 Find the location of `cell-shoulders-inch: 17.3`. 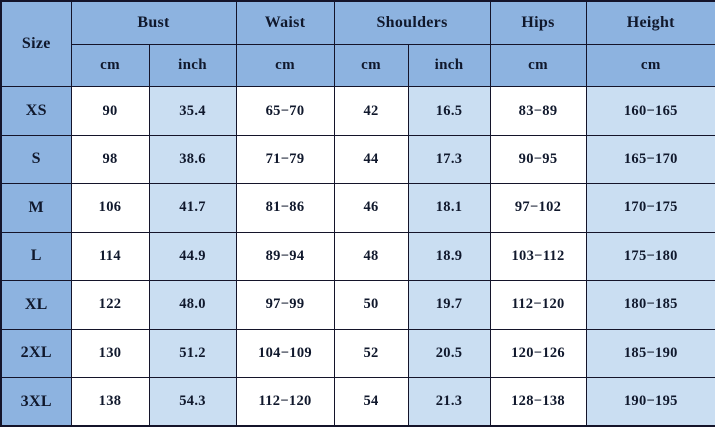

cell-shoulders-inch: 17.3 is located at coordinates (449, 159).